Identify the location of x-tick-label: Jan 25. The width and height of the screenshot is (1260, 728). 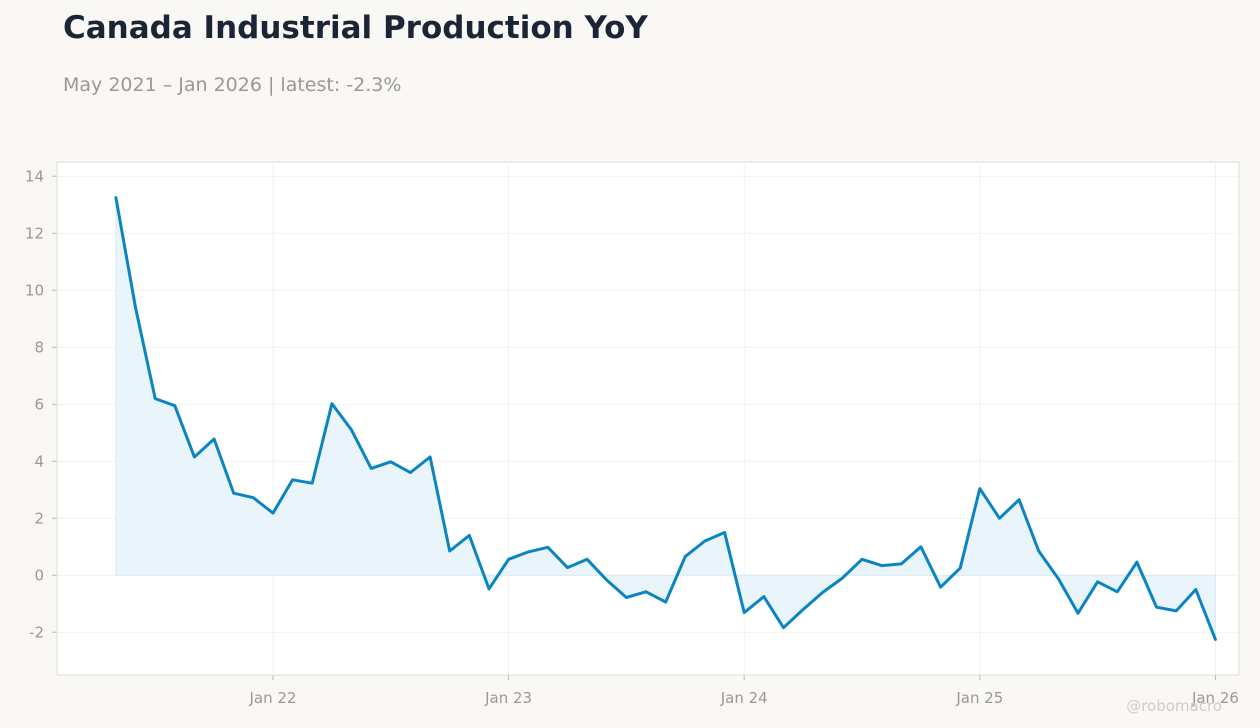
(979, 698).